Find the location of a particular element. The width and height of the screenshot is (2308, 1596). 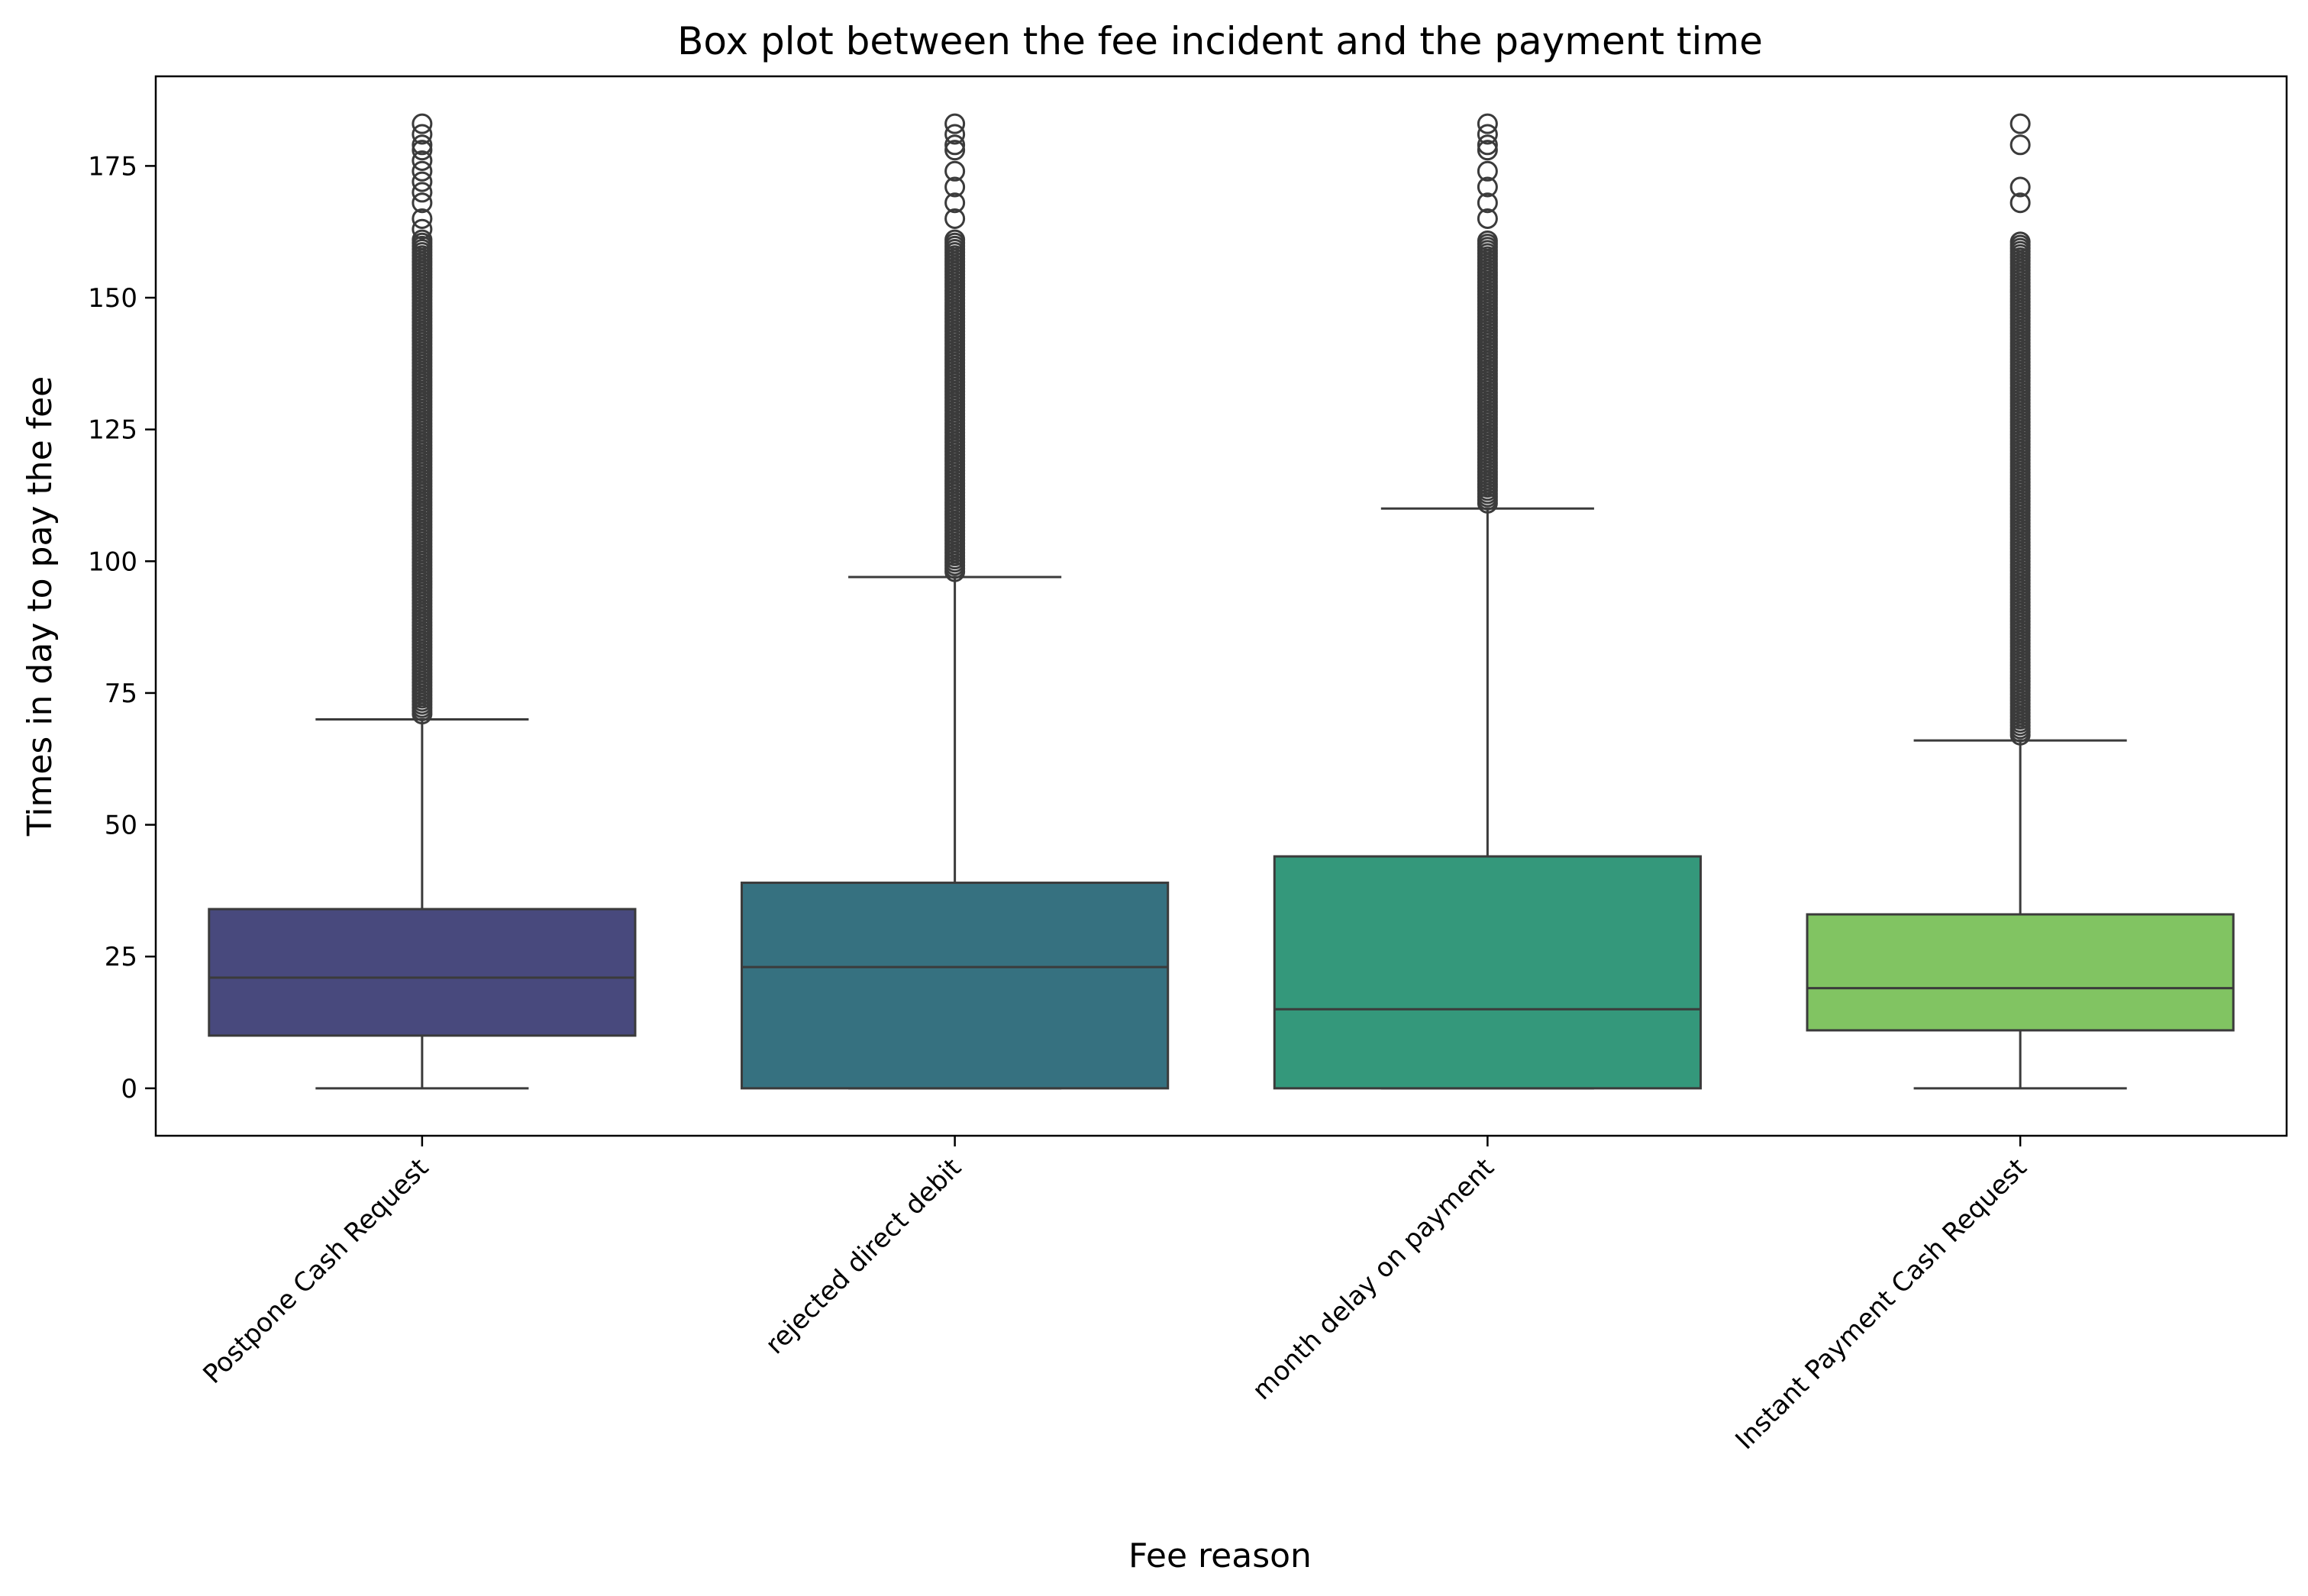

y-axis-label: Times in day to pay the fee is located at coordinates (40, 607).